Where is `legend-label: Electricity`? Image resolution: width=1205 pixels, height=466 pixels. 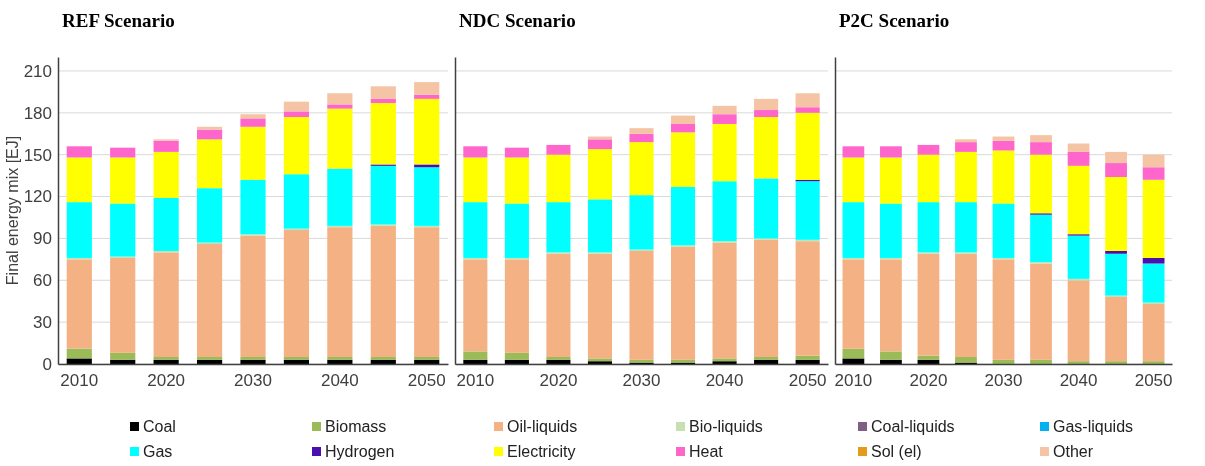
legend-label: Electricity is located at coordinates (541, 451).